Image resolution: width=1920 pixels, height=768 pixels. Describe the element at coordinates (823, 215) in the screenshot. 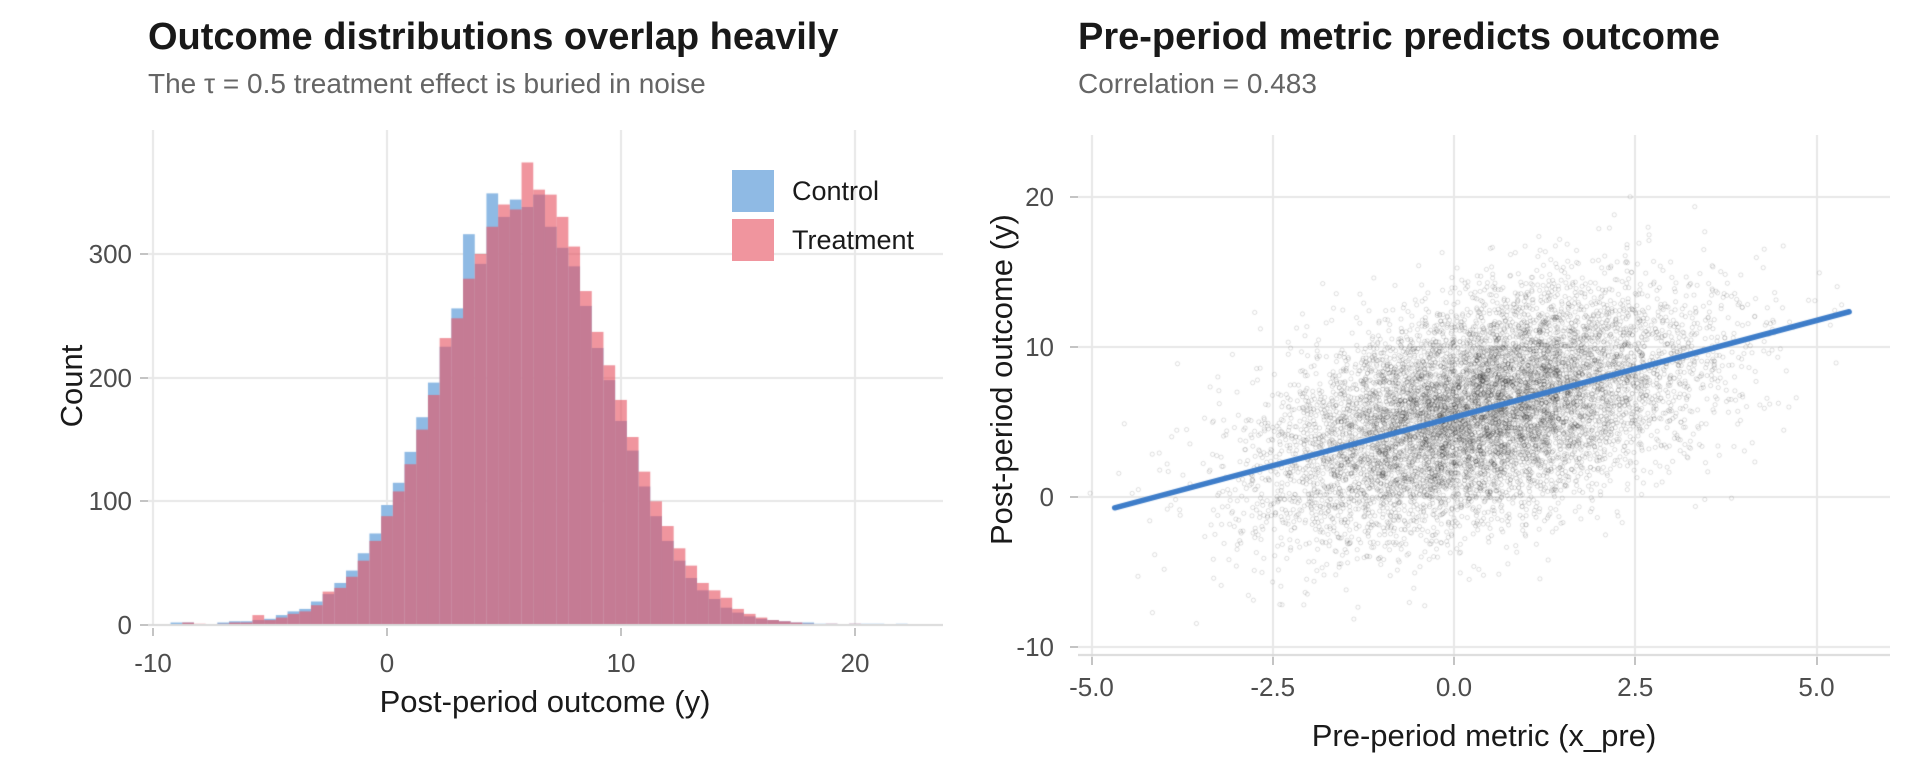

I see `legend: Control Treatment` at that location.